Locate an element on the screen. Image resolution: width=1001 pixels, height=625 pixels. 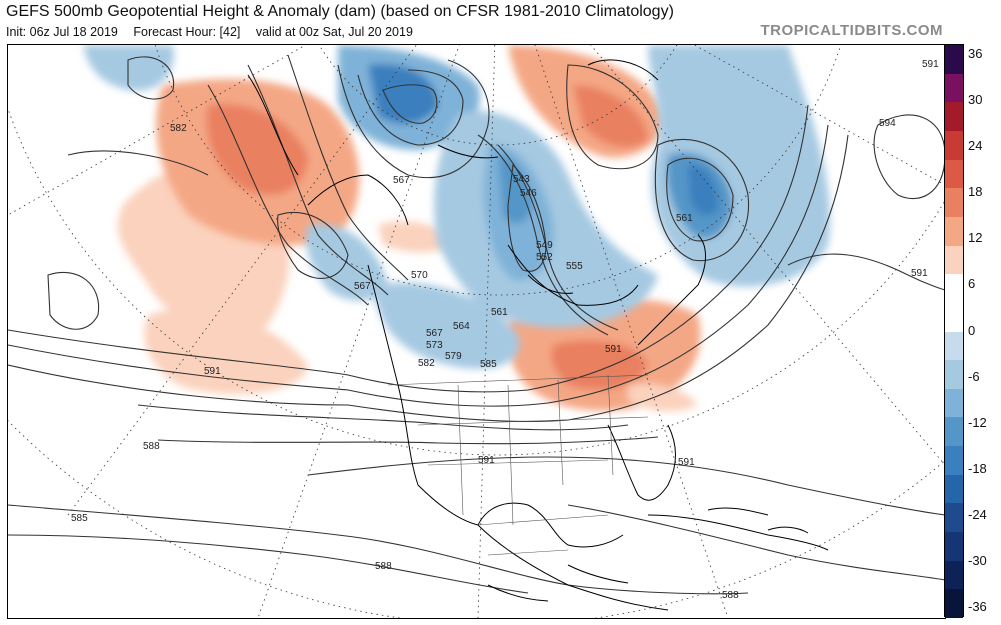
state-boundaries is located at coordinates (518, 465).